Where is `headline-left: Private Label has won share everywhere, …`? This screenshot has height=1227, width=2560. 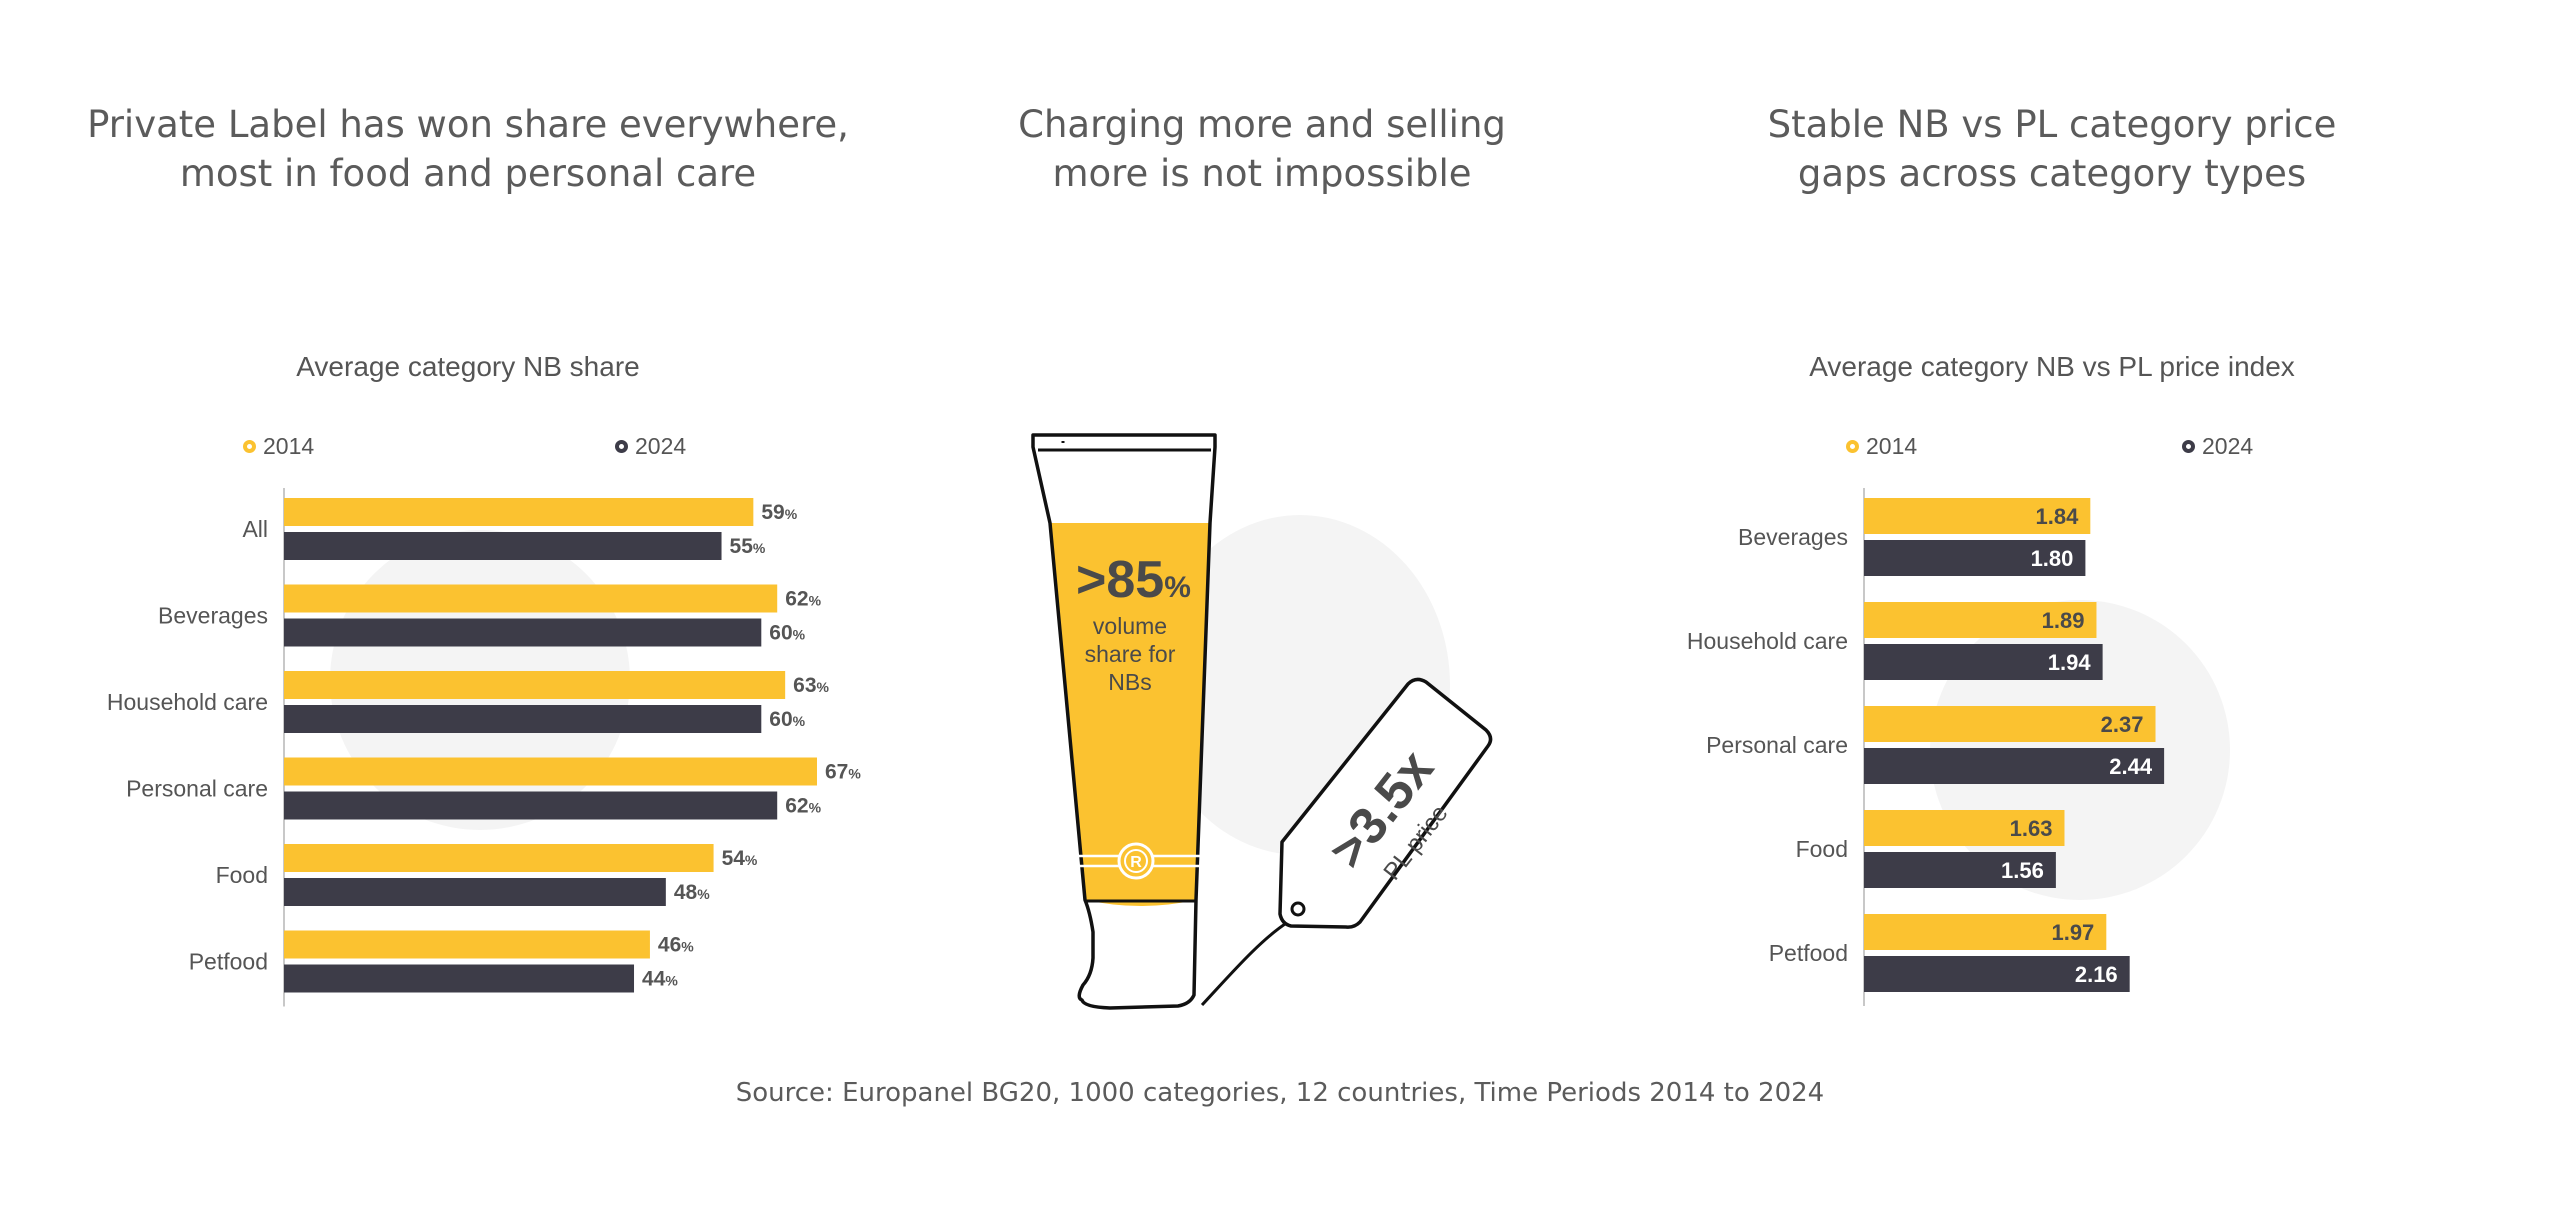
headline-left: Private Label has won share everywhere, … is located at coordinates (468, 149).